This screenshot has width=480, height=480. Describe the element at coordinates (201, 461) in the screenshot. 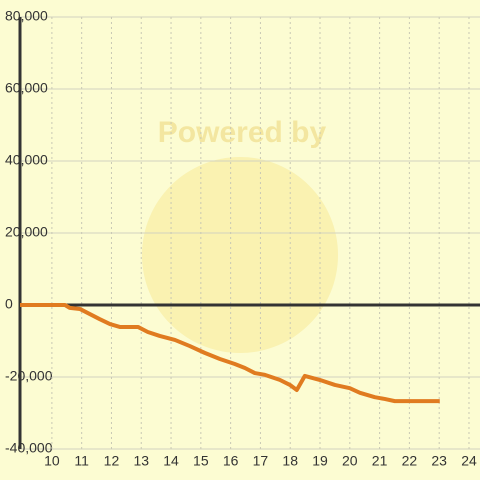

I see `x-tick-label: 15` at that location.